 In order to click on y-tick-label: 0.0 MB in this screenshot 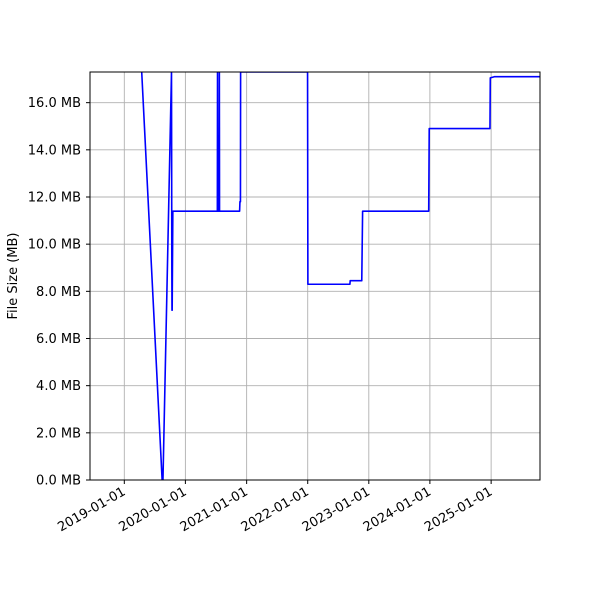, I will do `click(58, 481)`.